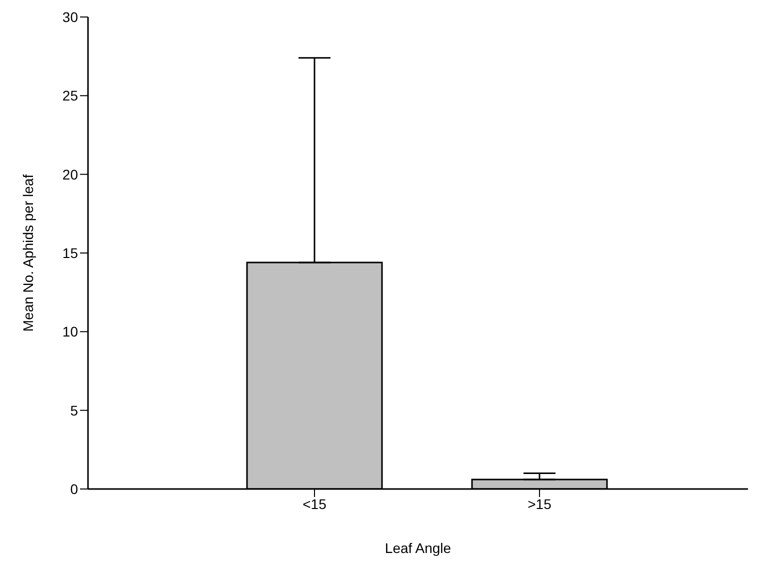  Describe the element at coordinates (28, 253) in the screenshot. I see `y-axis-title: Mean No. Aphids per leaf` at that location.